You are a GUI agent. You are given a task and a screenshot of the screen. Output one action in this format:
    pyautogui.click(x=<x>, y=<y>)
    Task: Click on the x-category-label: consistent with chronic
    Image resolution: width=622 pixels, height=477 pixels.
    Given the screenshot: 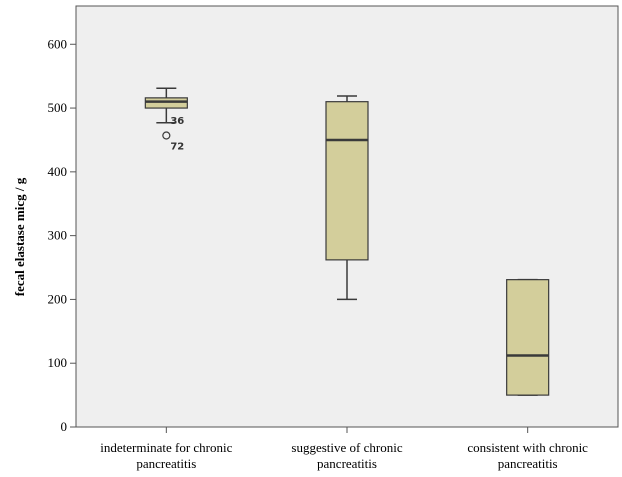 What is the action you would take?
    pyautogui.click(x=527, y=447)
    